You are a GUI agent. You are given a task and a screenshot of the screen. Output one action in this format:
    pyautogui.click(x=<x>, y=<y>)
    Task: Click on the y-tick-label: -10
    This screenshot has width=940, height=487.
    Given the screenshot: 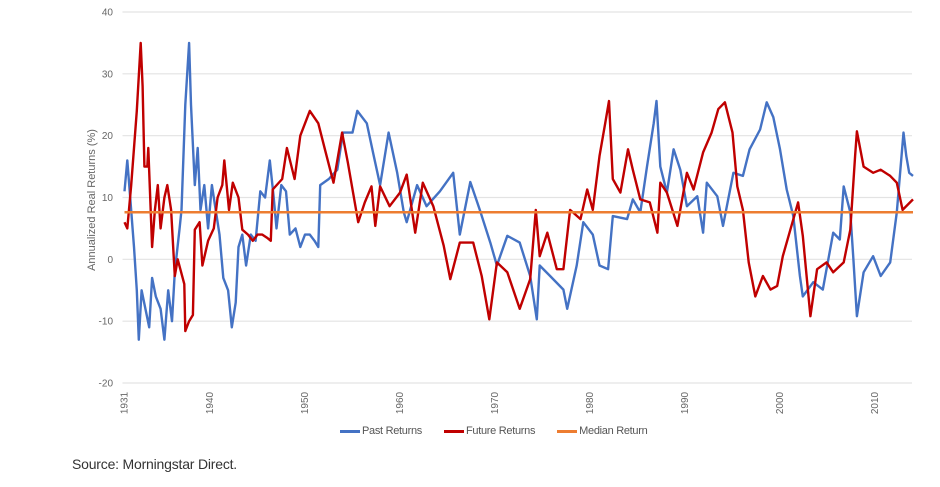 What is the action you would take?
    pyautogui.click(x=106, y=322)
    